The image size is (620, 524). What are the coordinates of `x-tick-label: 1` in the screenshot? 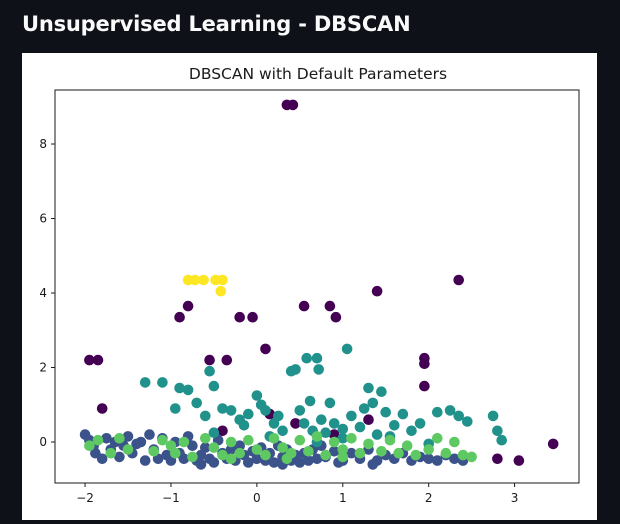 It's located at (343, 498).